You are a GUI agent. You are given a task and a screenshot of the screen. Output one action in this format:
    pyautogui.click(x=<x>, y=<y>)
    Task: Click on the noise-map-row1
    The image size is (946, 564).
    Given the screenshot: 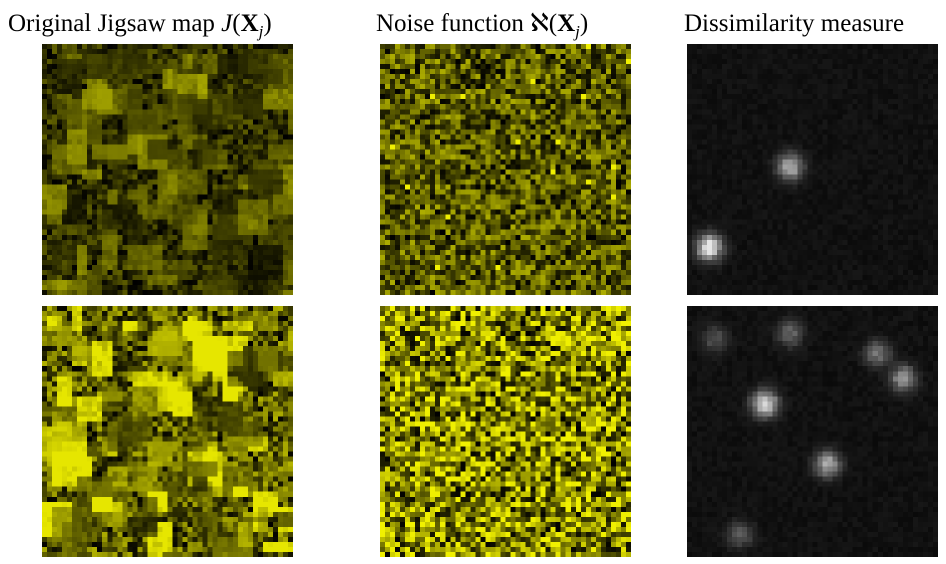 What is the action you would take?
    pyautogui.click(x=505, y=169)
    